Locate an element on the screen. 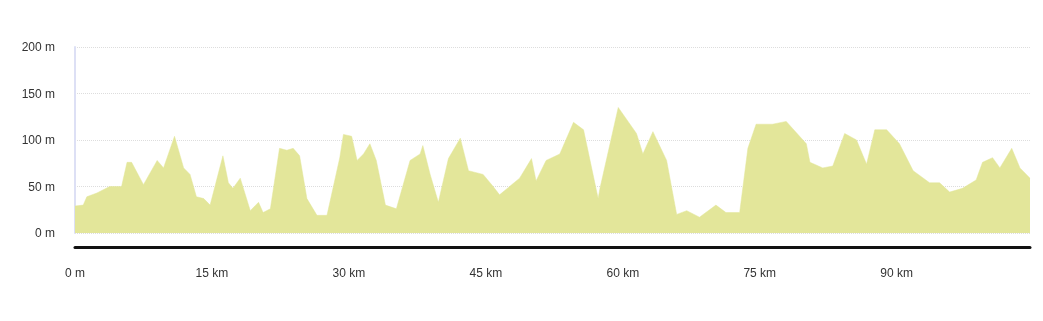 The width and height of the screenshot is (1043, 321). x-tick-label: 45 km is located at coordinates (486, 273).